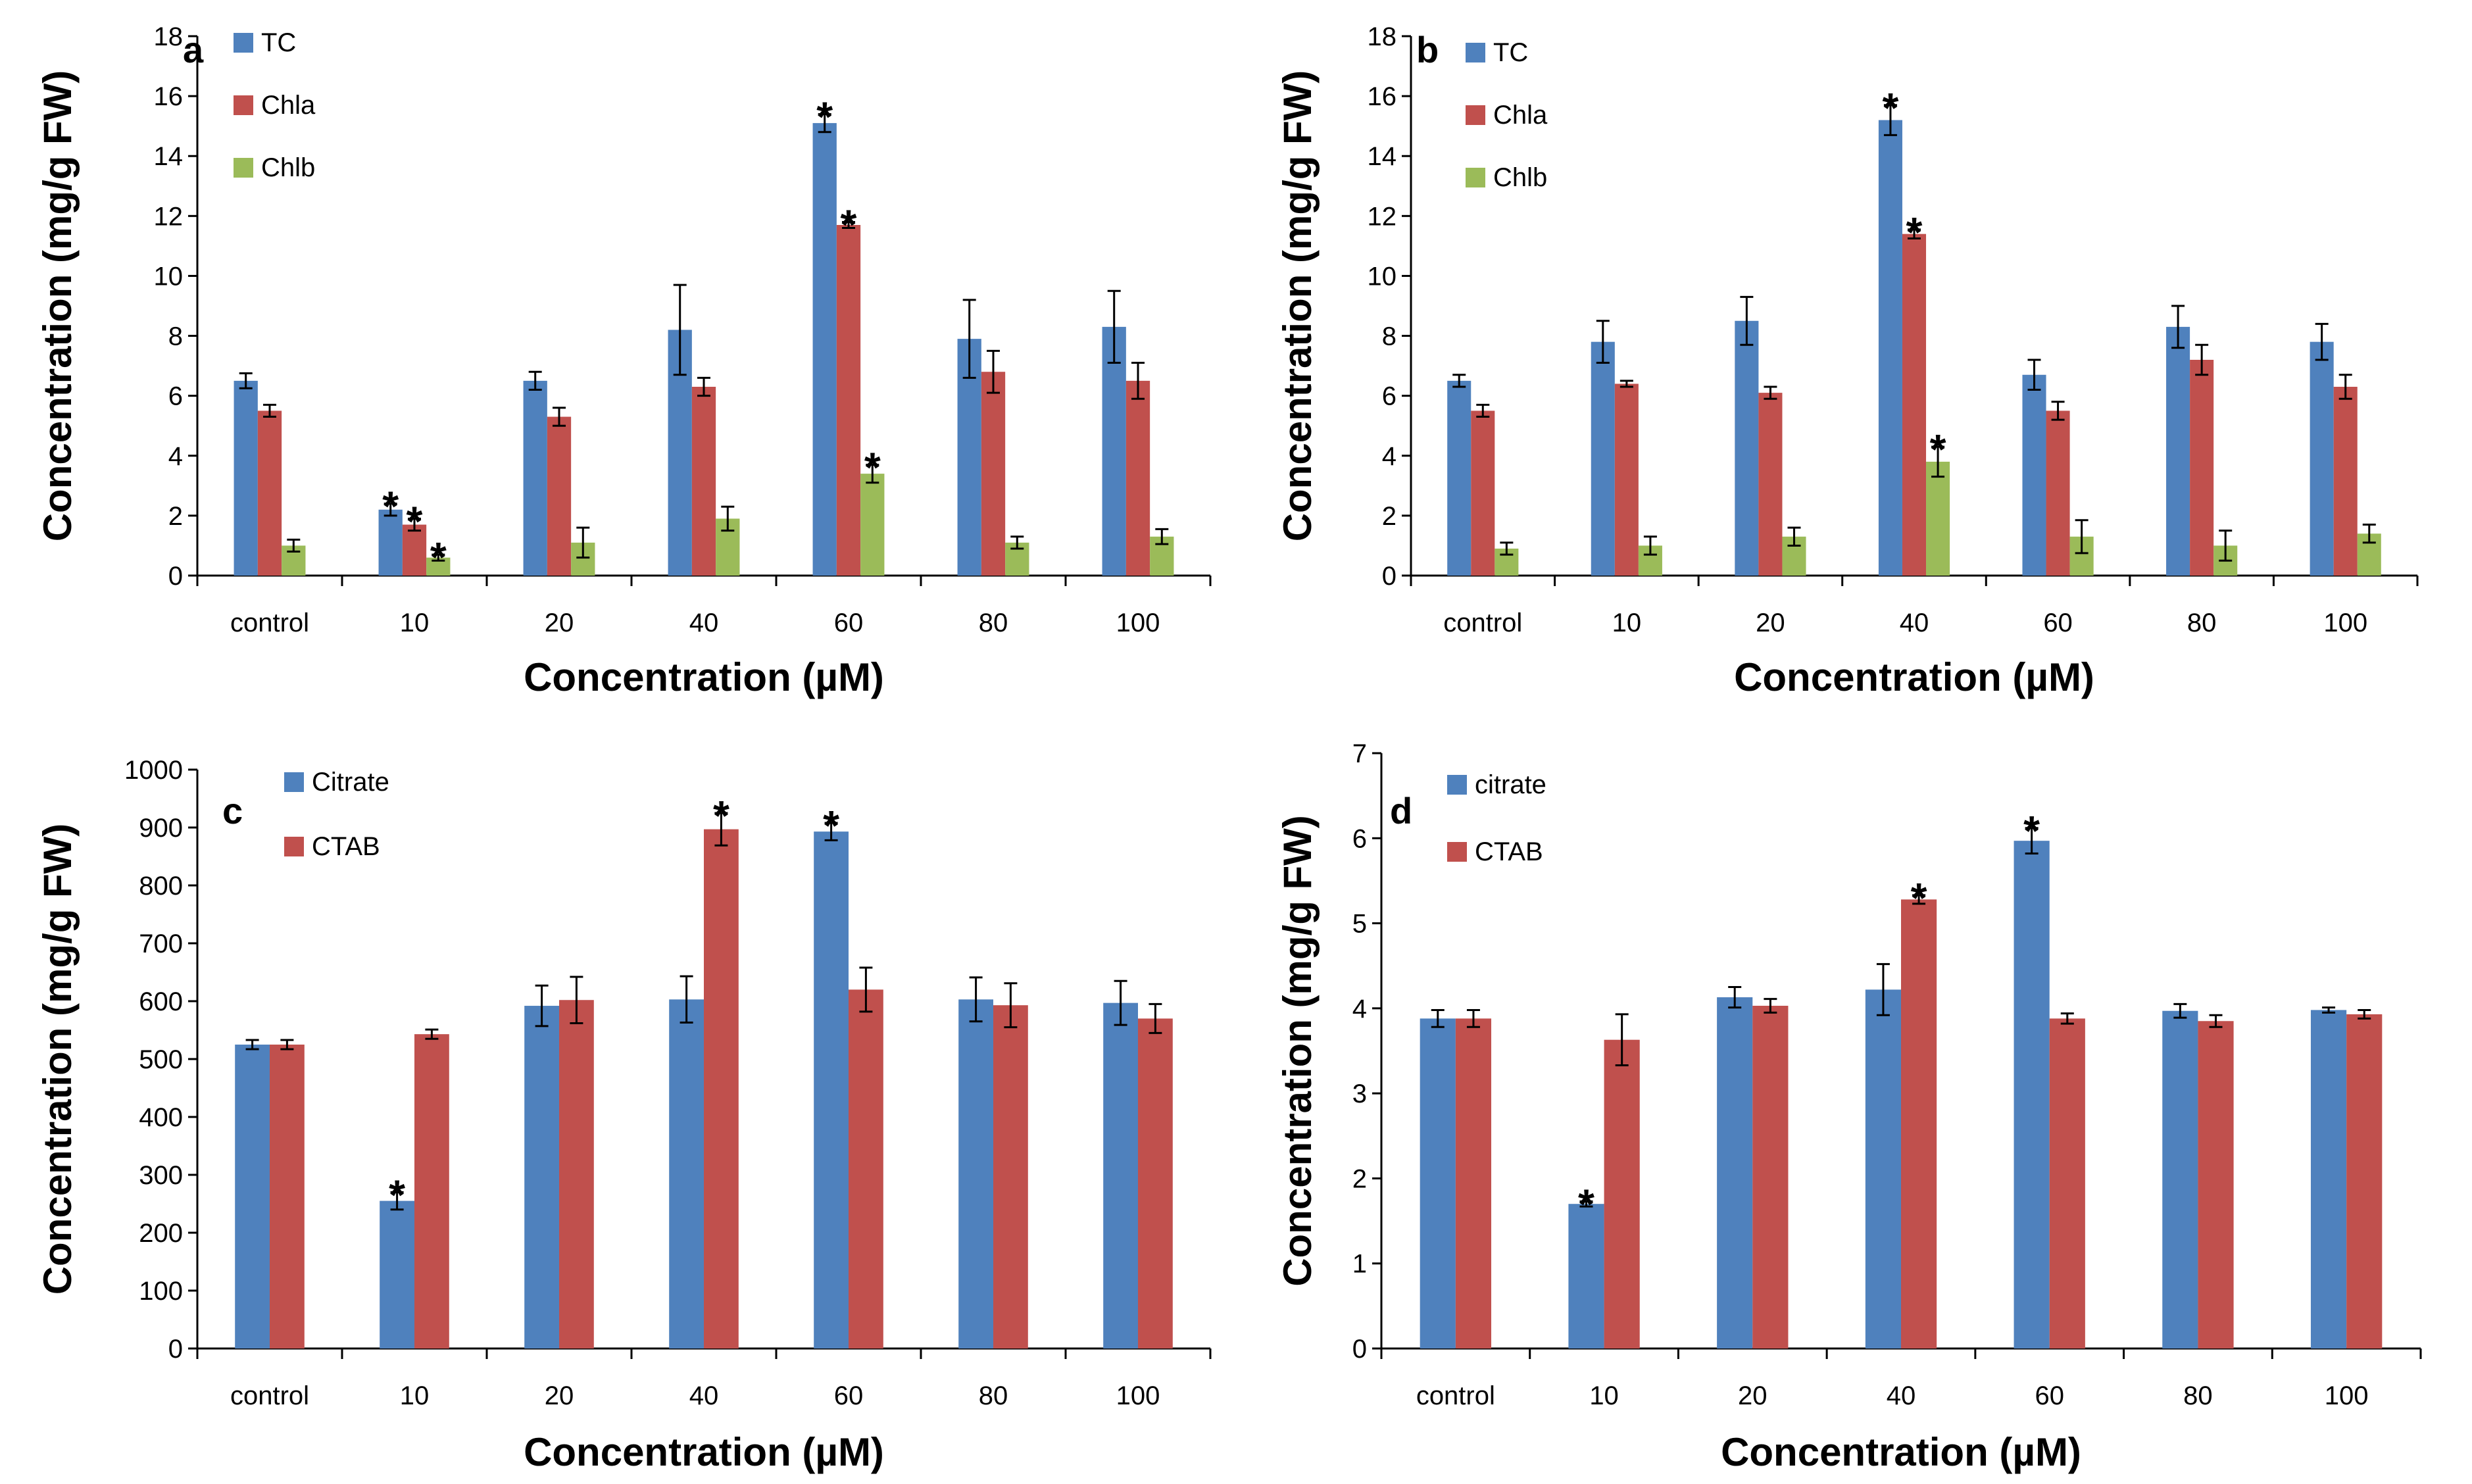 The height and width of the screenshot is (1484, 2472). I want to click on legend-label: TC, so click(278, 42).